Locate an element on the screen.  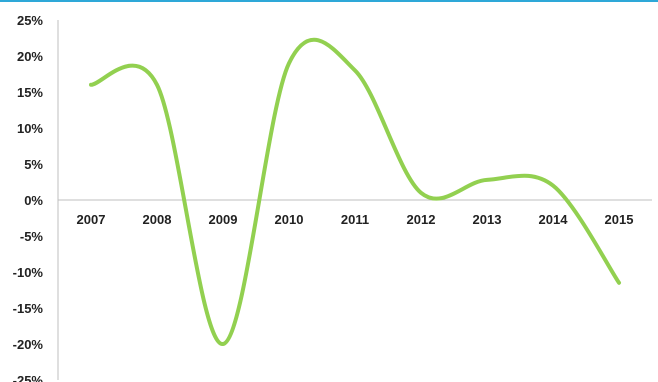
y-axis: -25% -20% -15% -10% -5% 0% 5% 10% 15% 20% 25% is located at coordinates (36, 197).